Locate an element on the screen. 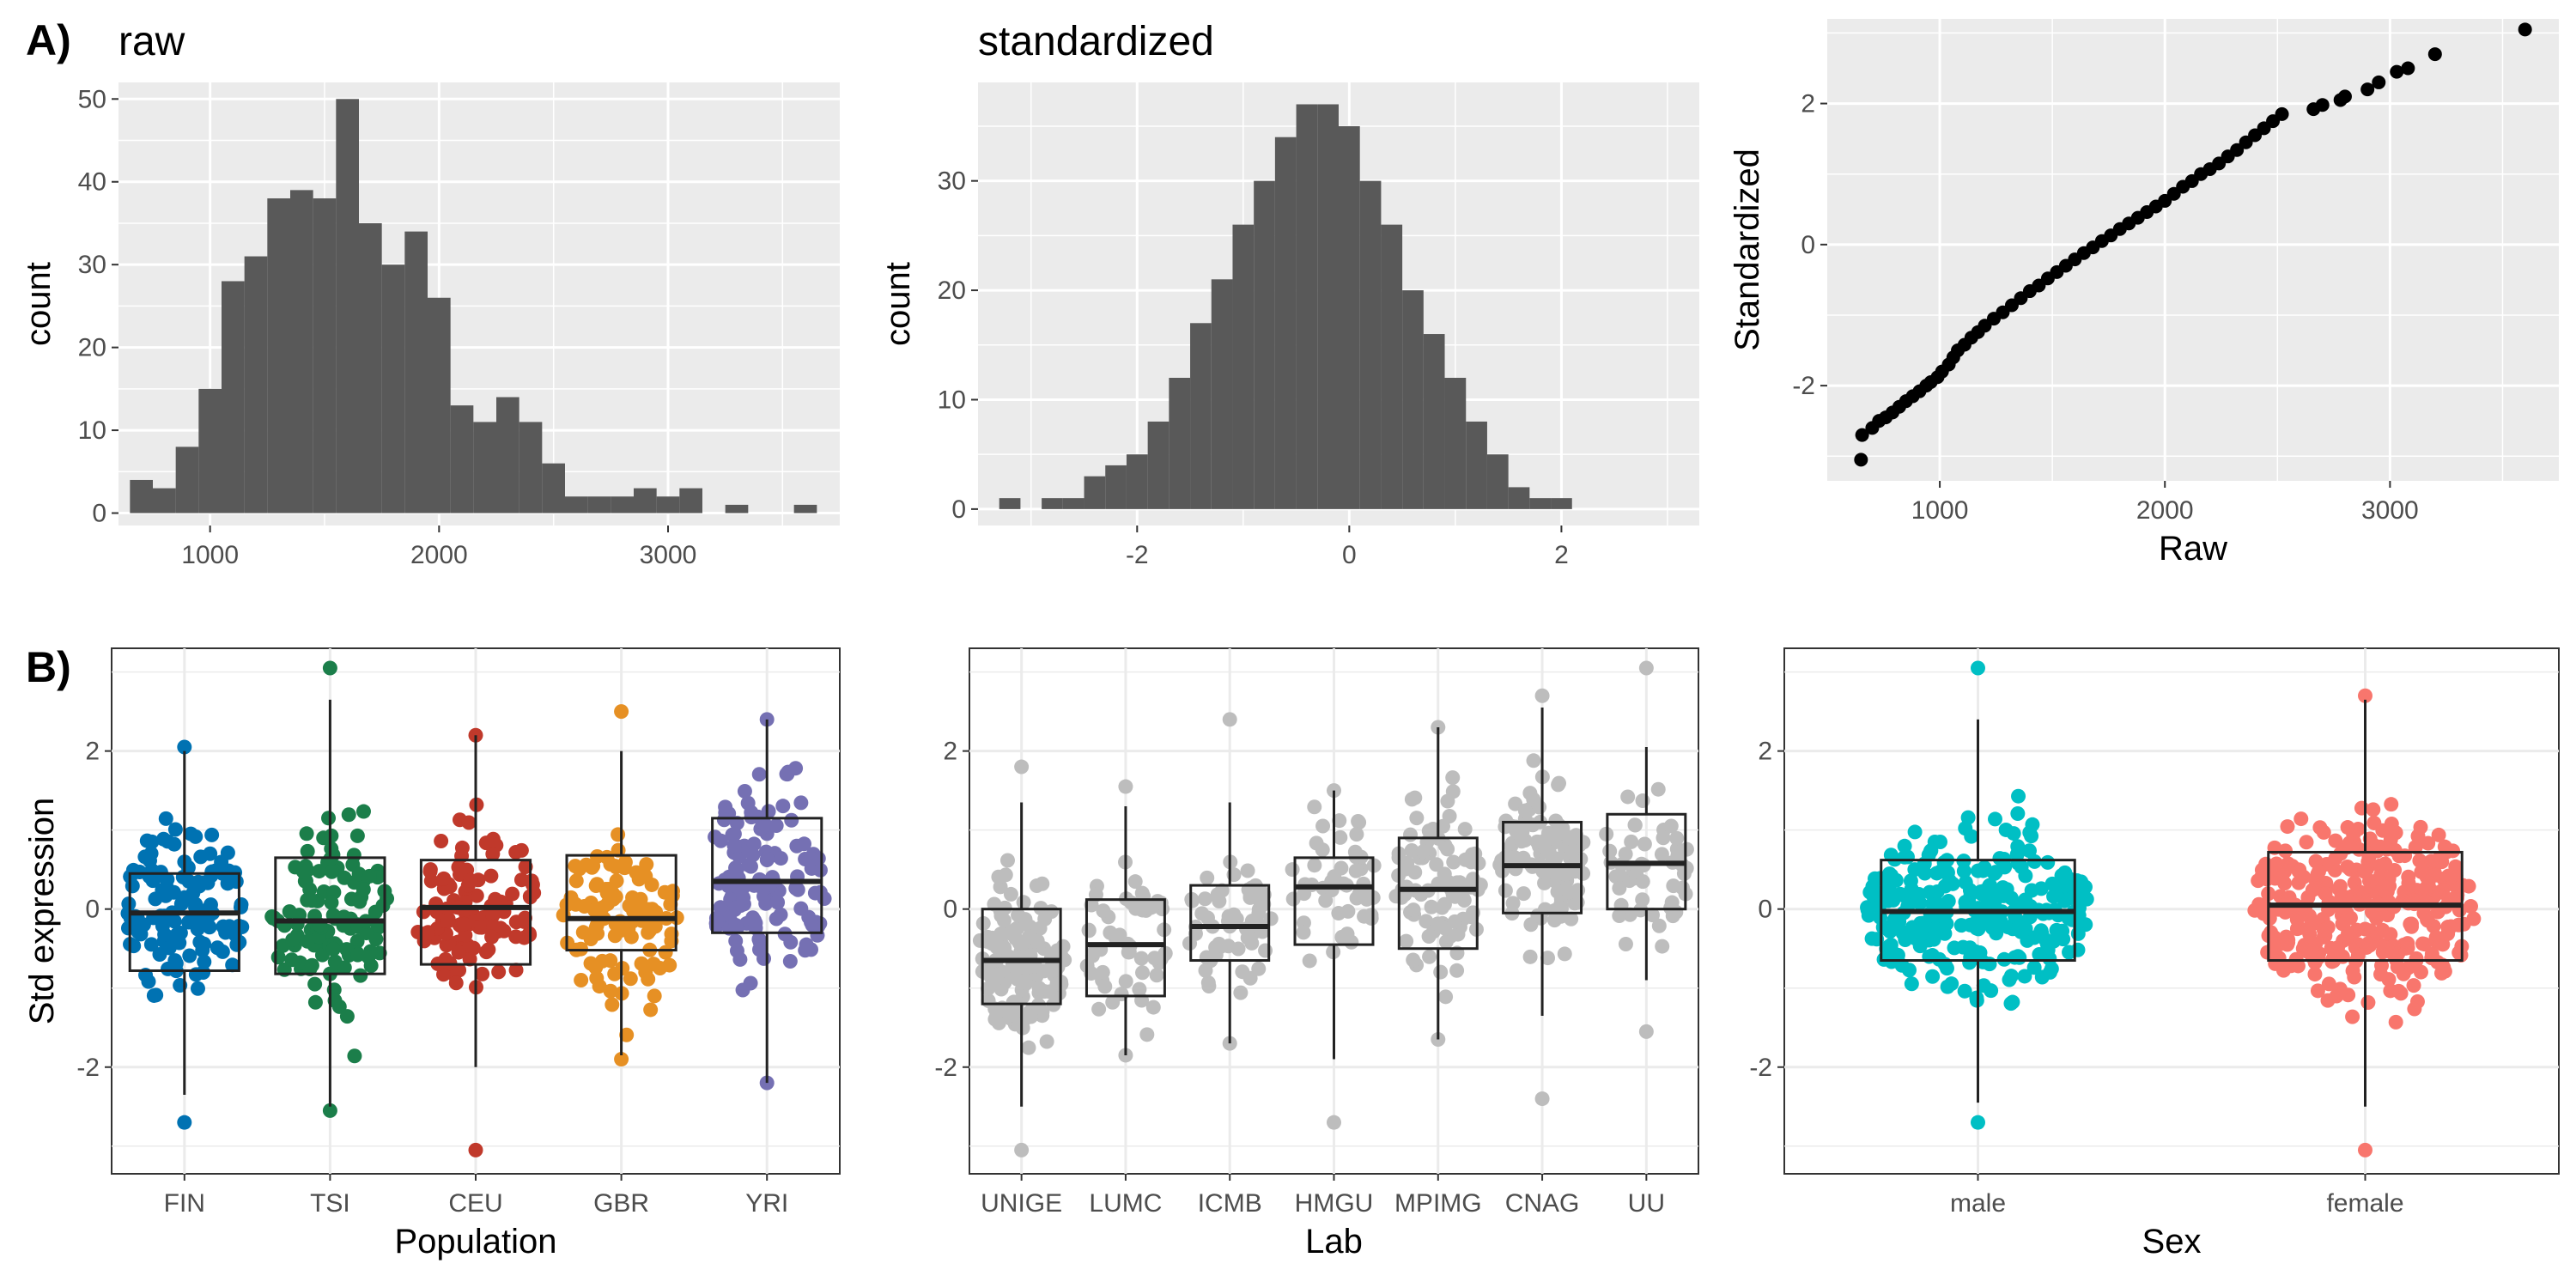  chart-5-box is located at coordinates (1438, 893).